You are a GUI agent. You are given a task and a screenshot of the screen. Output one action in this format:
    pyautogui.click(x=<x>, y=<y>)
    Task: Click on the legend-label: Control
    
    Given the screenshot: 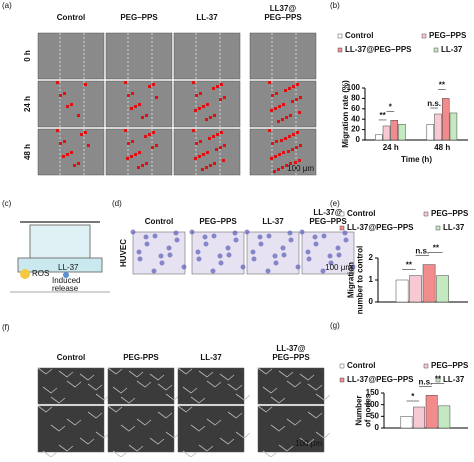 What is the action you would take?
    pyautogui.click(x=361, y=213)
    